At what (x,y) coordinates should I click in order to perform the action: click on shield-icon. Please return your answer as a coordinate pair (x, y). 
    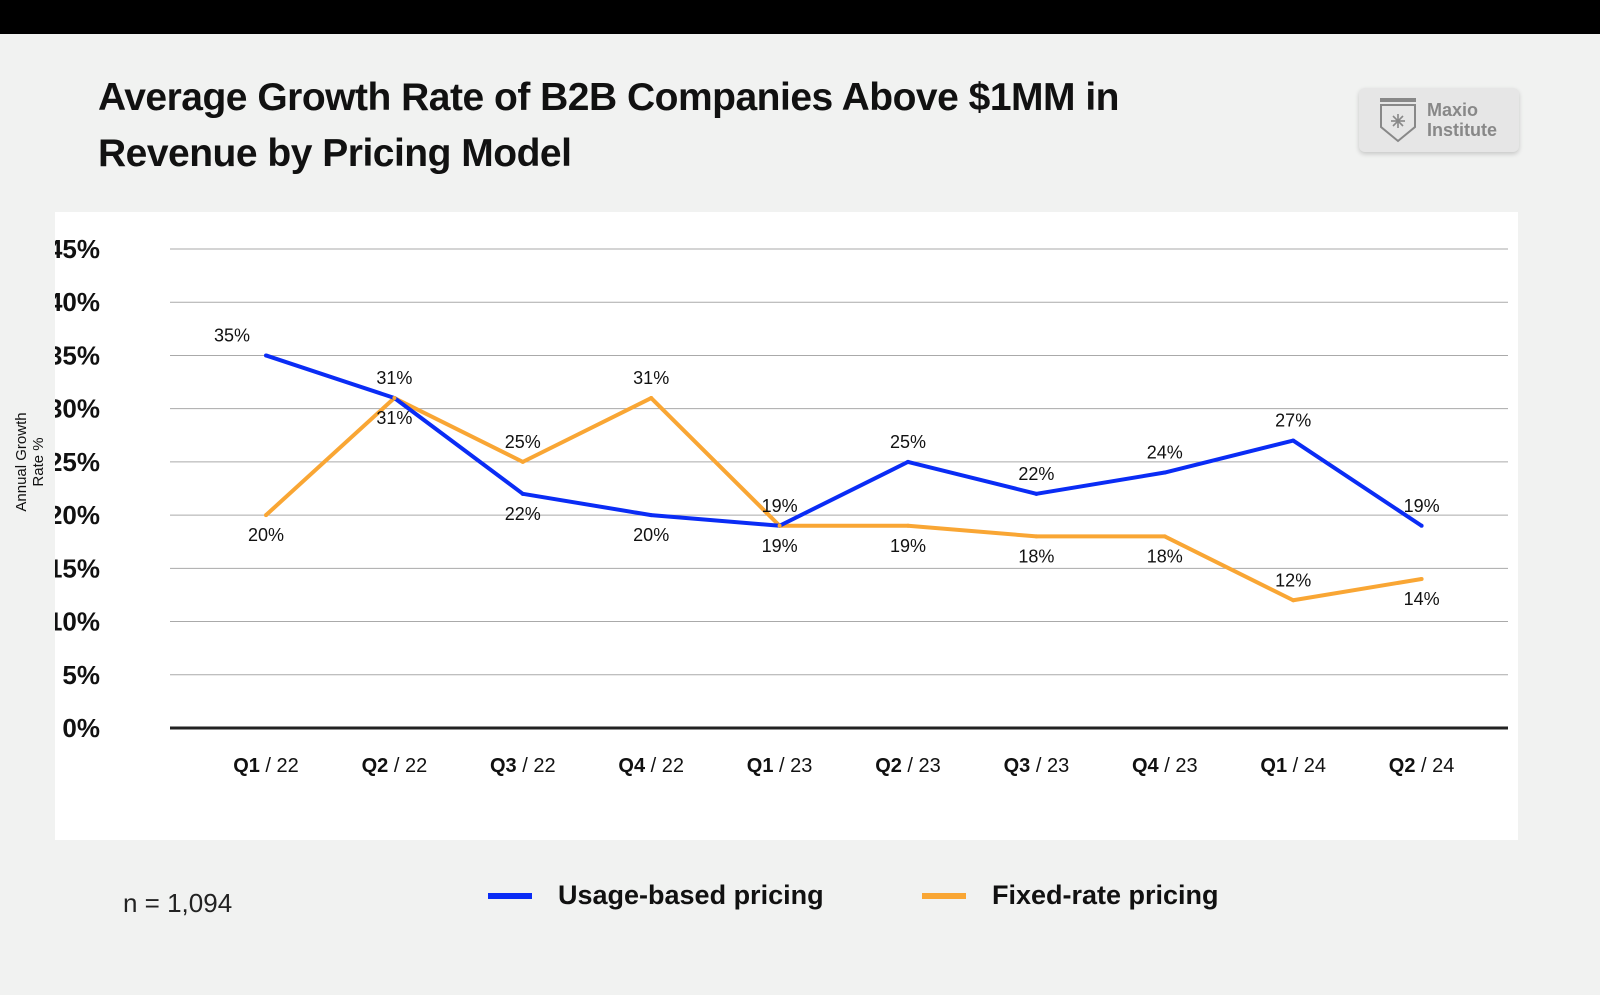
    Looking at the image, I should click on (1398, 120).